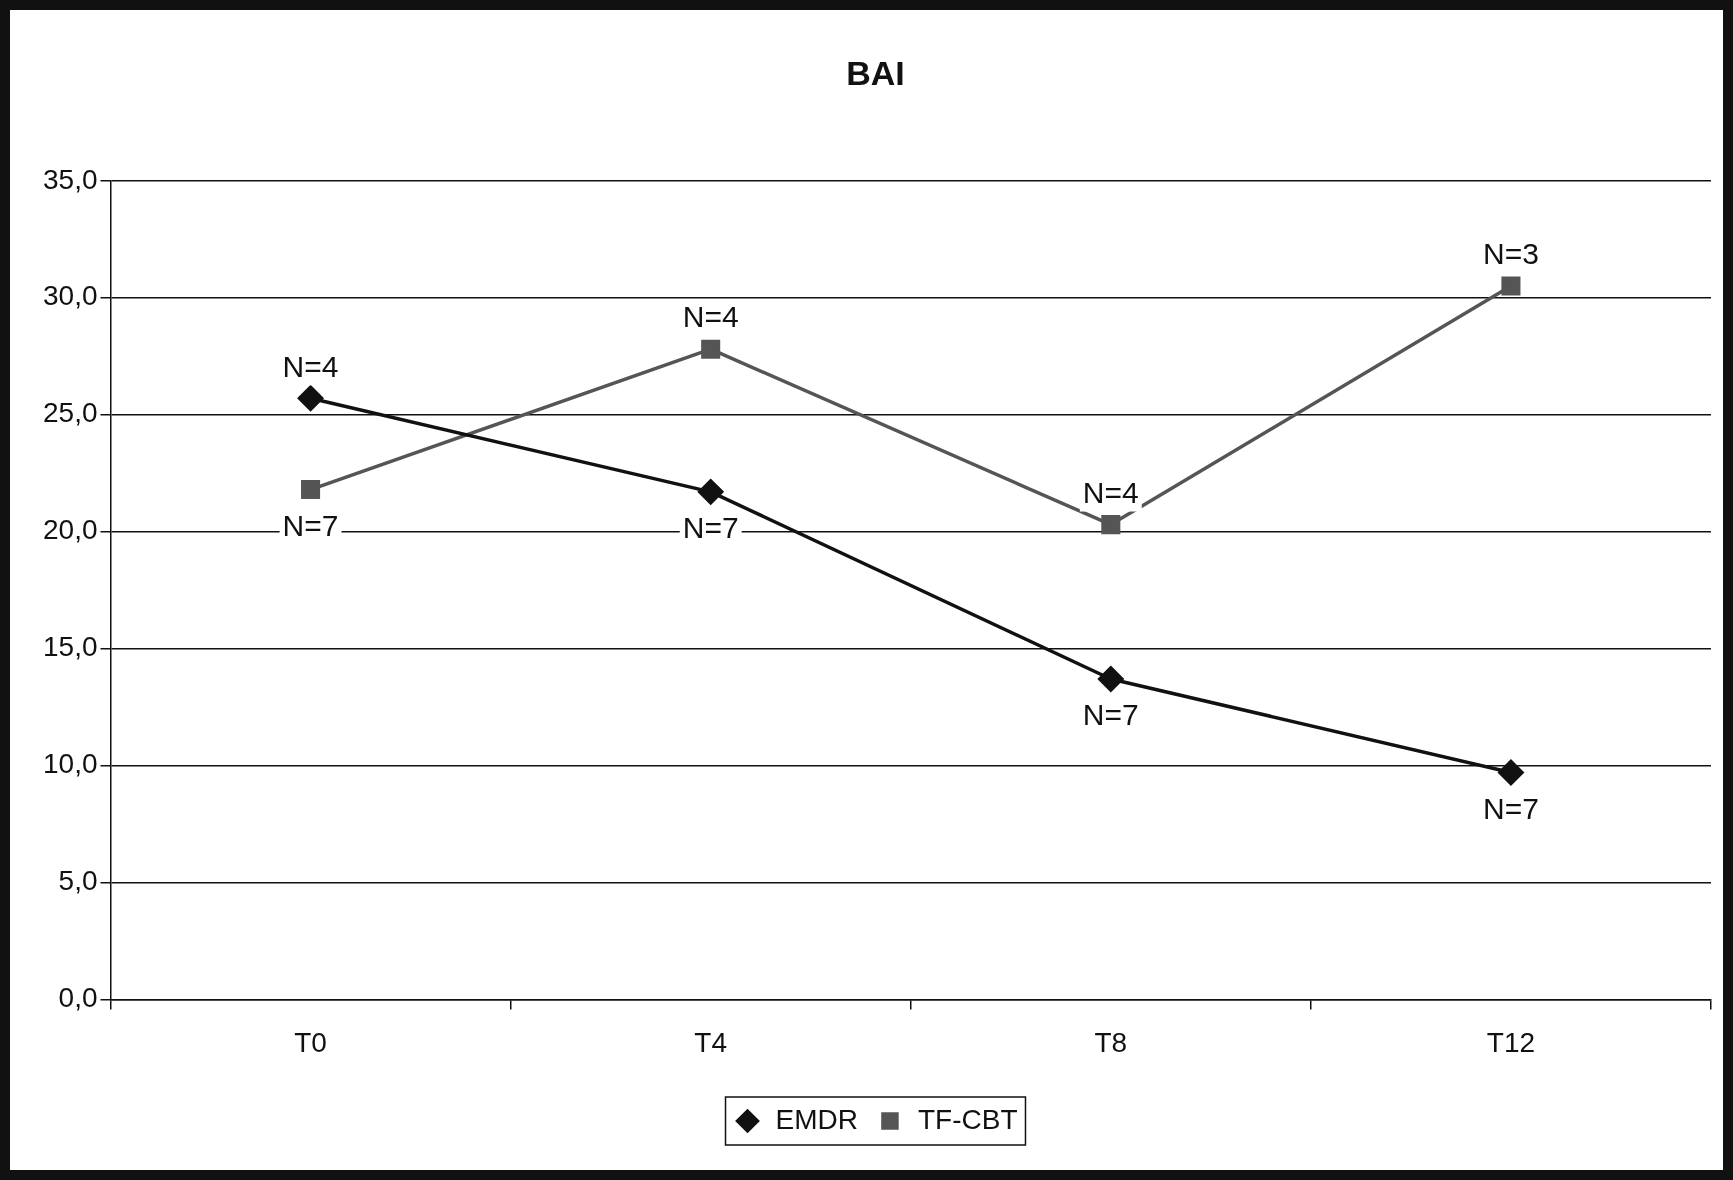 The width and height of the screenshot is (1733, 1180). Describe the element at coordinates (967, 1119) in the screenshot. I see `legend-label: TF-CBT` at that location.